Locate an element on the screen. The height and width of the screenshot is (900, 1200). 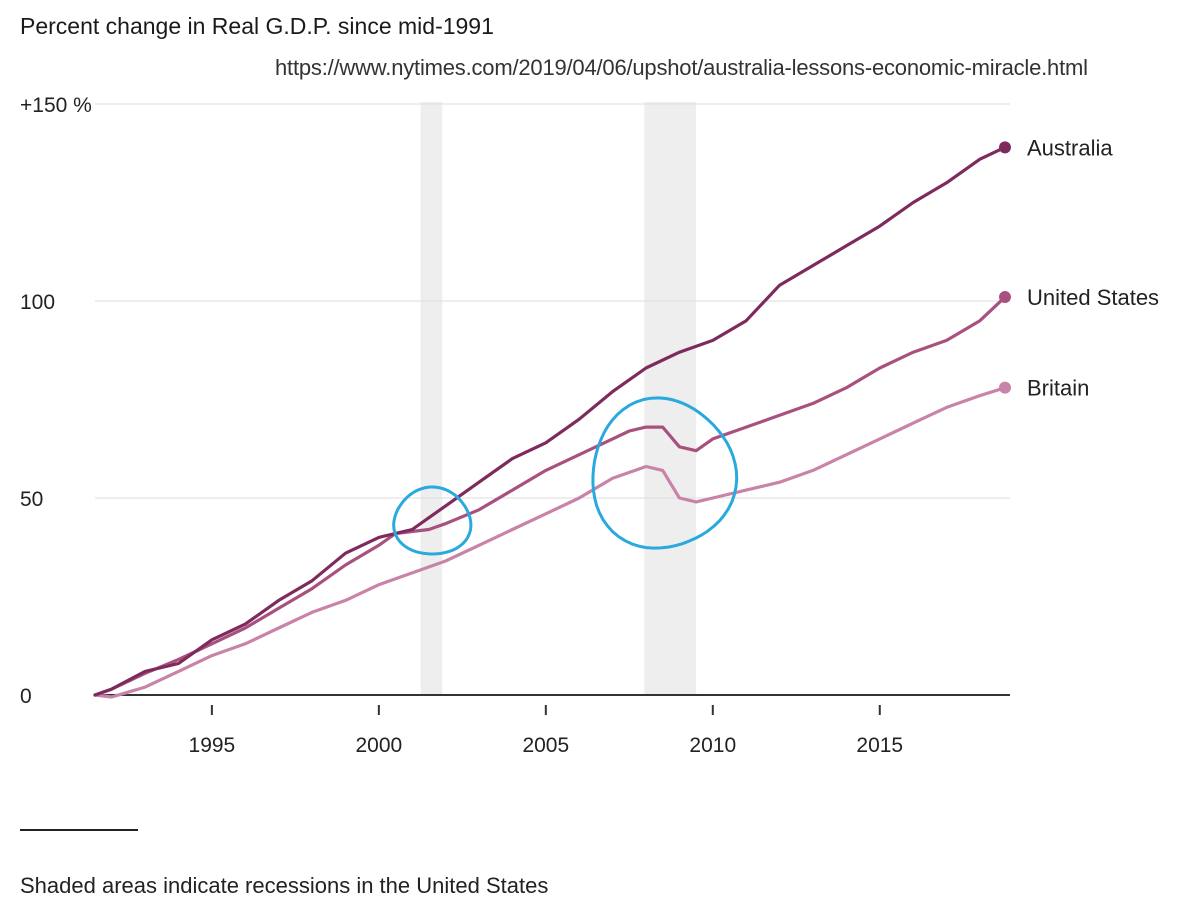
y-tick-label-0: 0 is located at coordinates (26, 696).